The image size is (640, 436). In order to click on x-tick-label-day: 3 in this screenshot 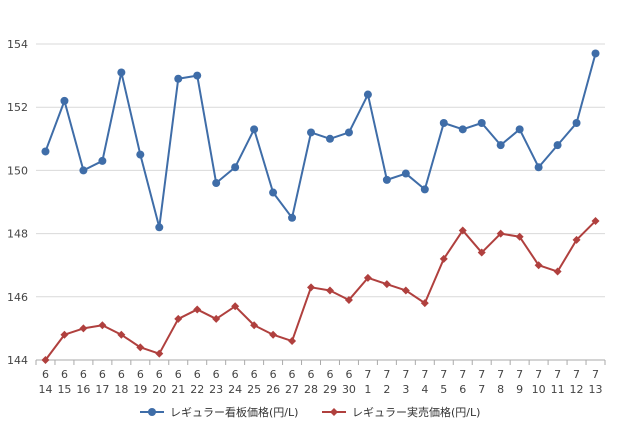, I will do `click(405, 389)`.